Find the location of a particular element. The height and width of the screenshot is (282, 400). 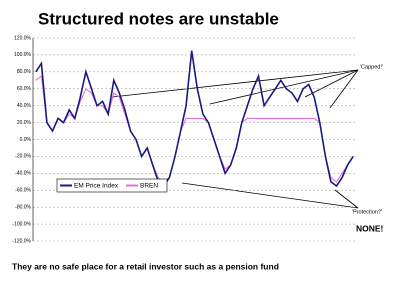

y-tick-label: 80.0% is located at coordinates (24, 72).